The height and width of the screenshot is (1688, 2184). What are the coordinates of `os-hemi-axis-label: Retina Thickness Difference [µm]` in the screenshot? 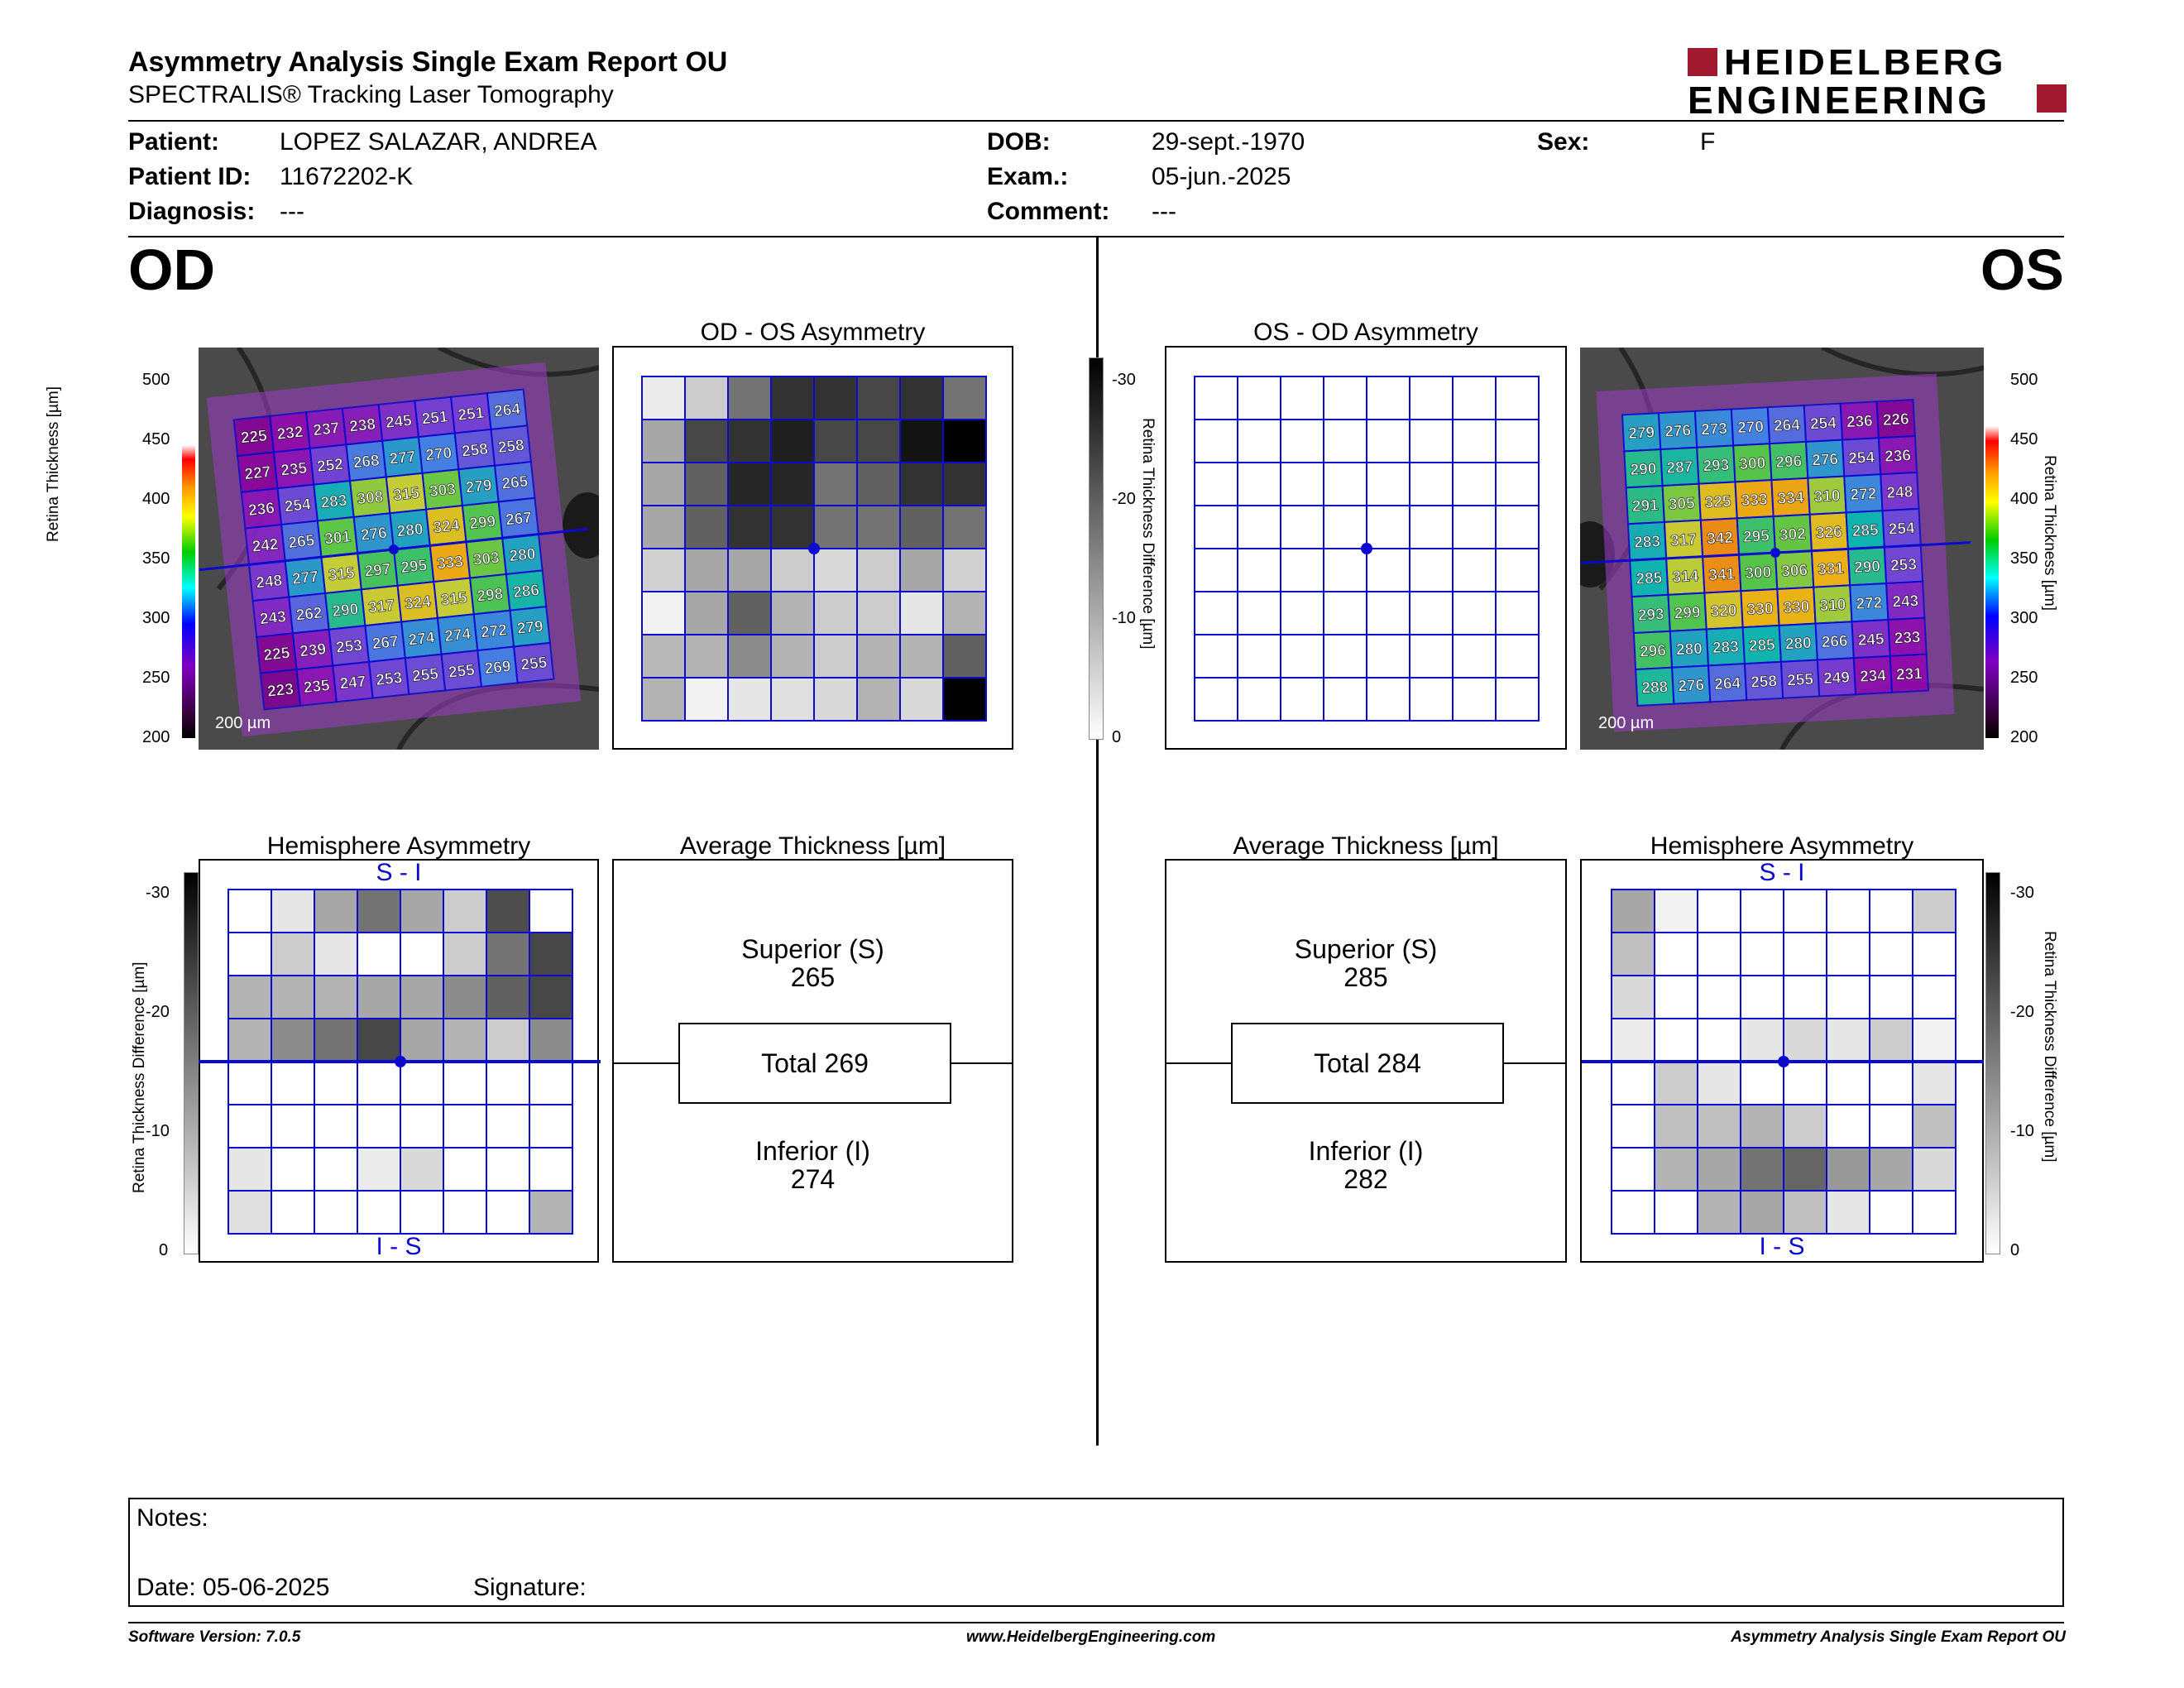 It's located at (2049, 1047).